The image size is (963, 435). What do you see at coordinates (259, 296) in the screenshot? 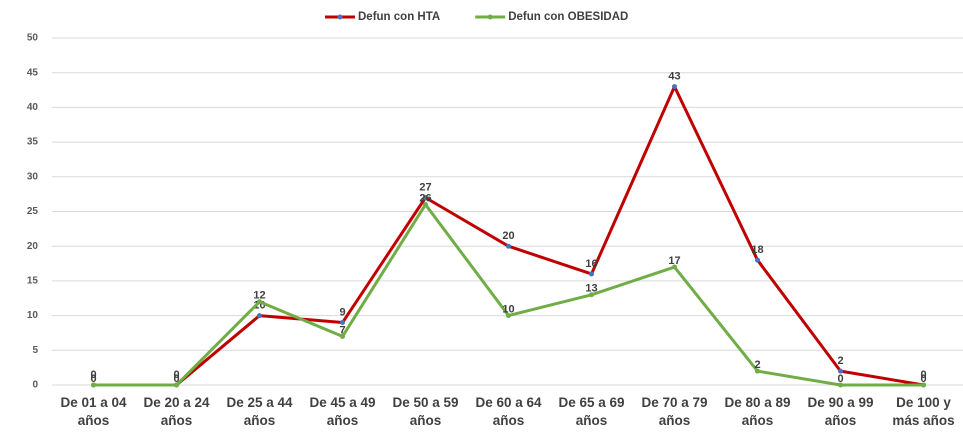
I see `data-label: 12` at bounding box center [259, 296].